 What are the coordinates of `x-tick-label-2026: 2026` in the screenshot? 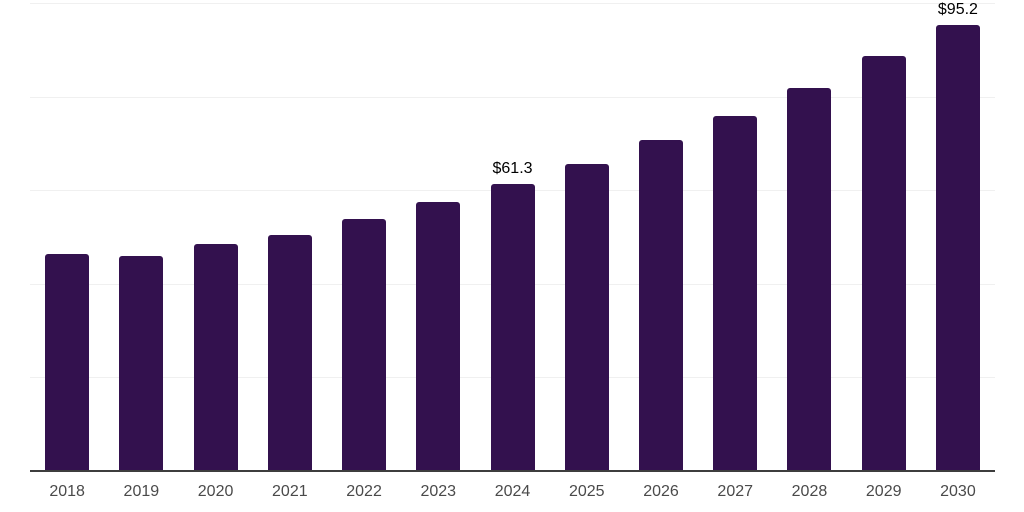 It's located at (661, 491).